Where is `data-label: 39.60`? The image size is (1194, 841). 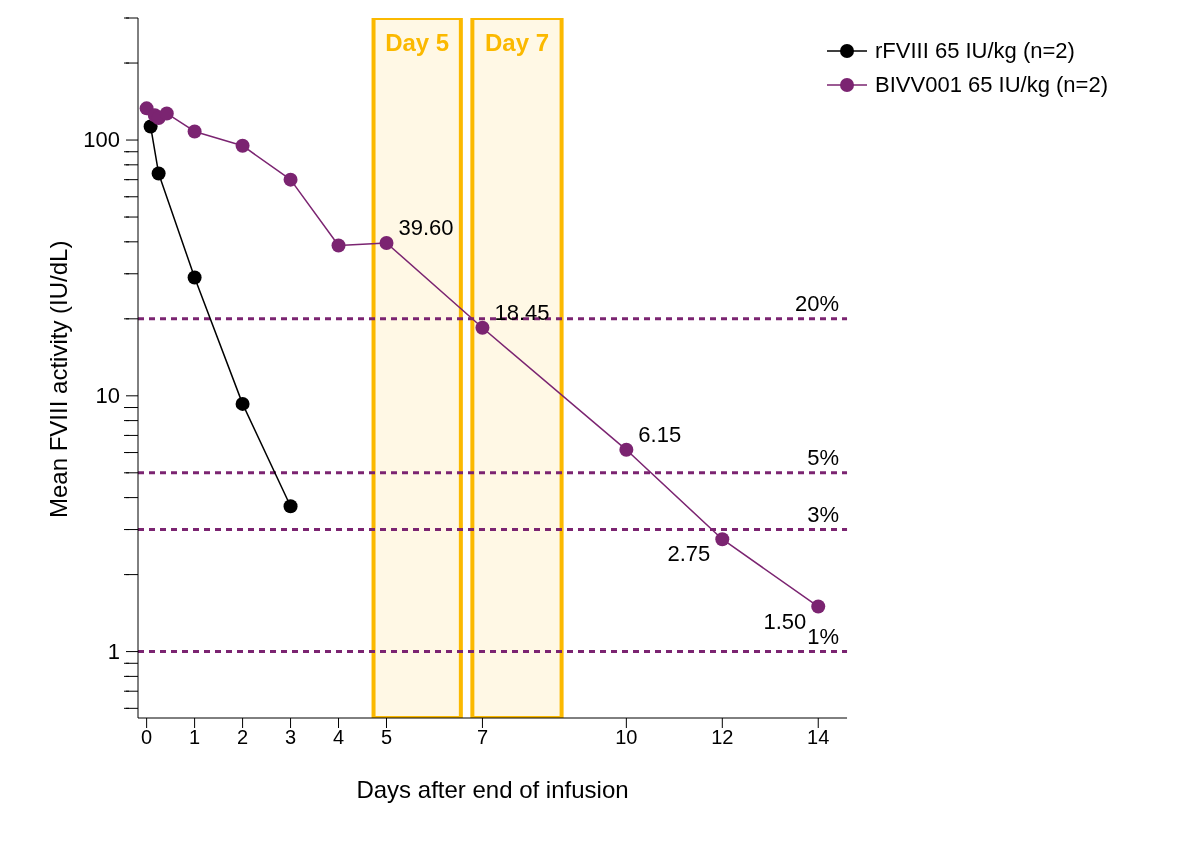
data-label: 39.60 is located at coordinates (426, 227).